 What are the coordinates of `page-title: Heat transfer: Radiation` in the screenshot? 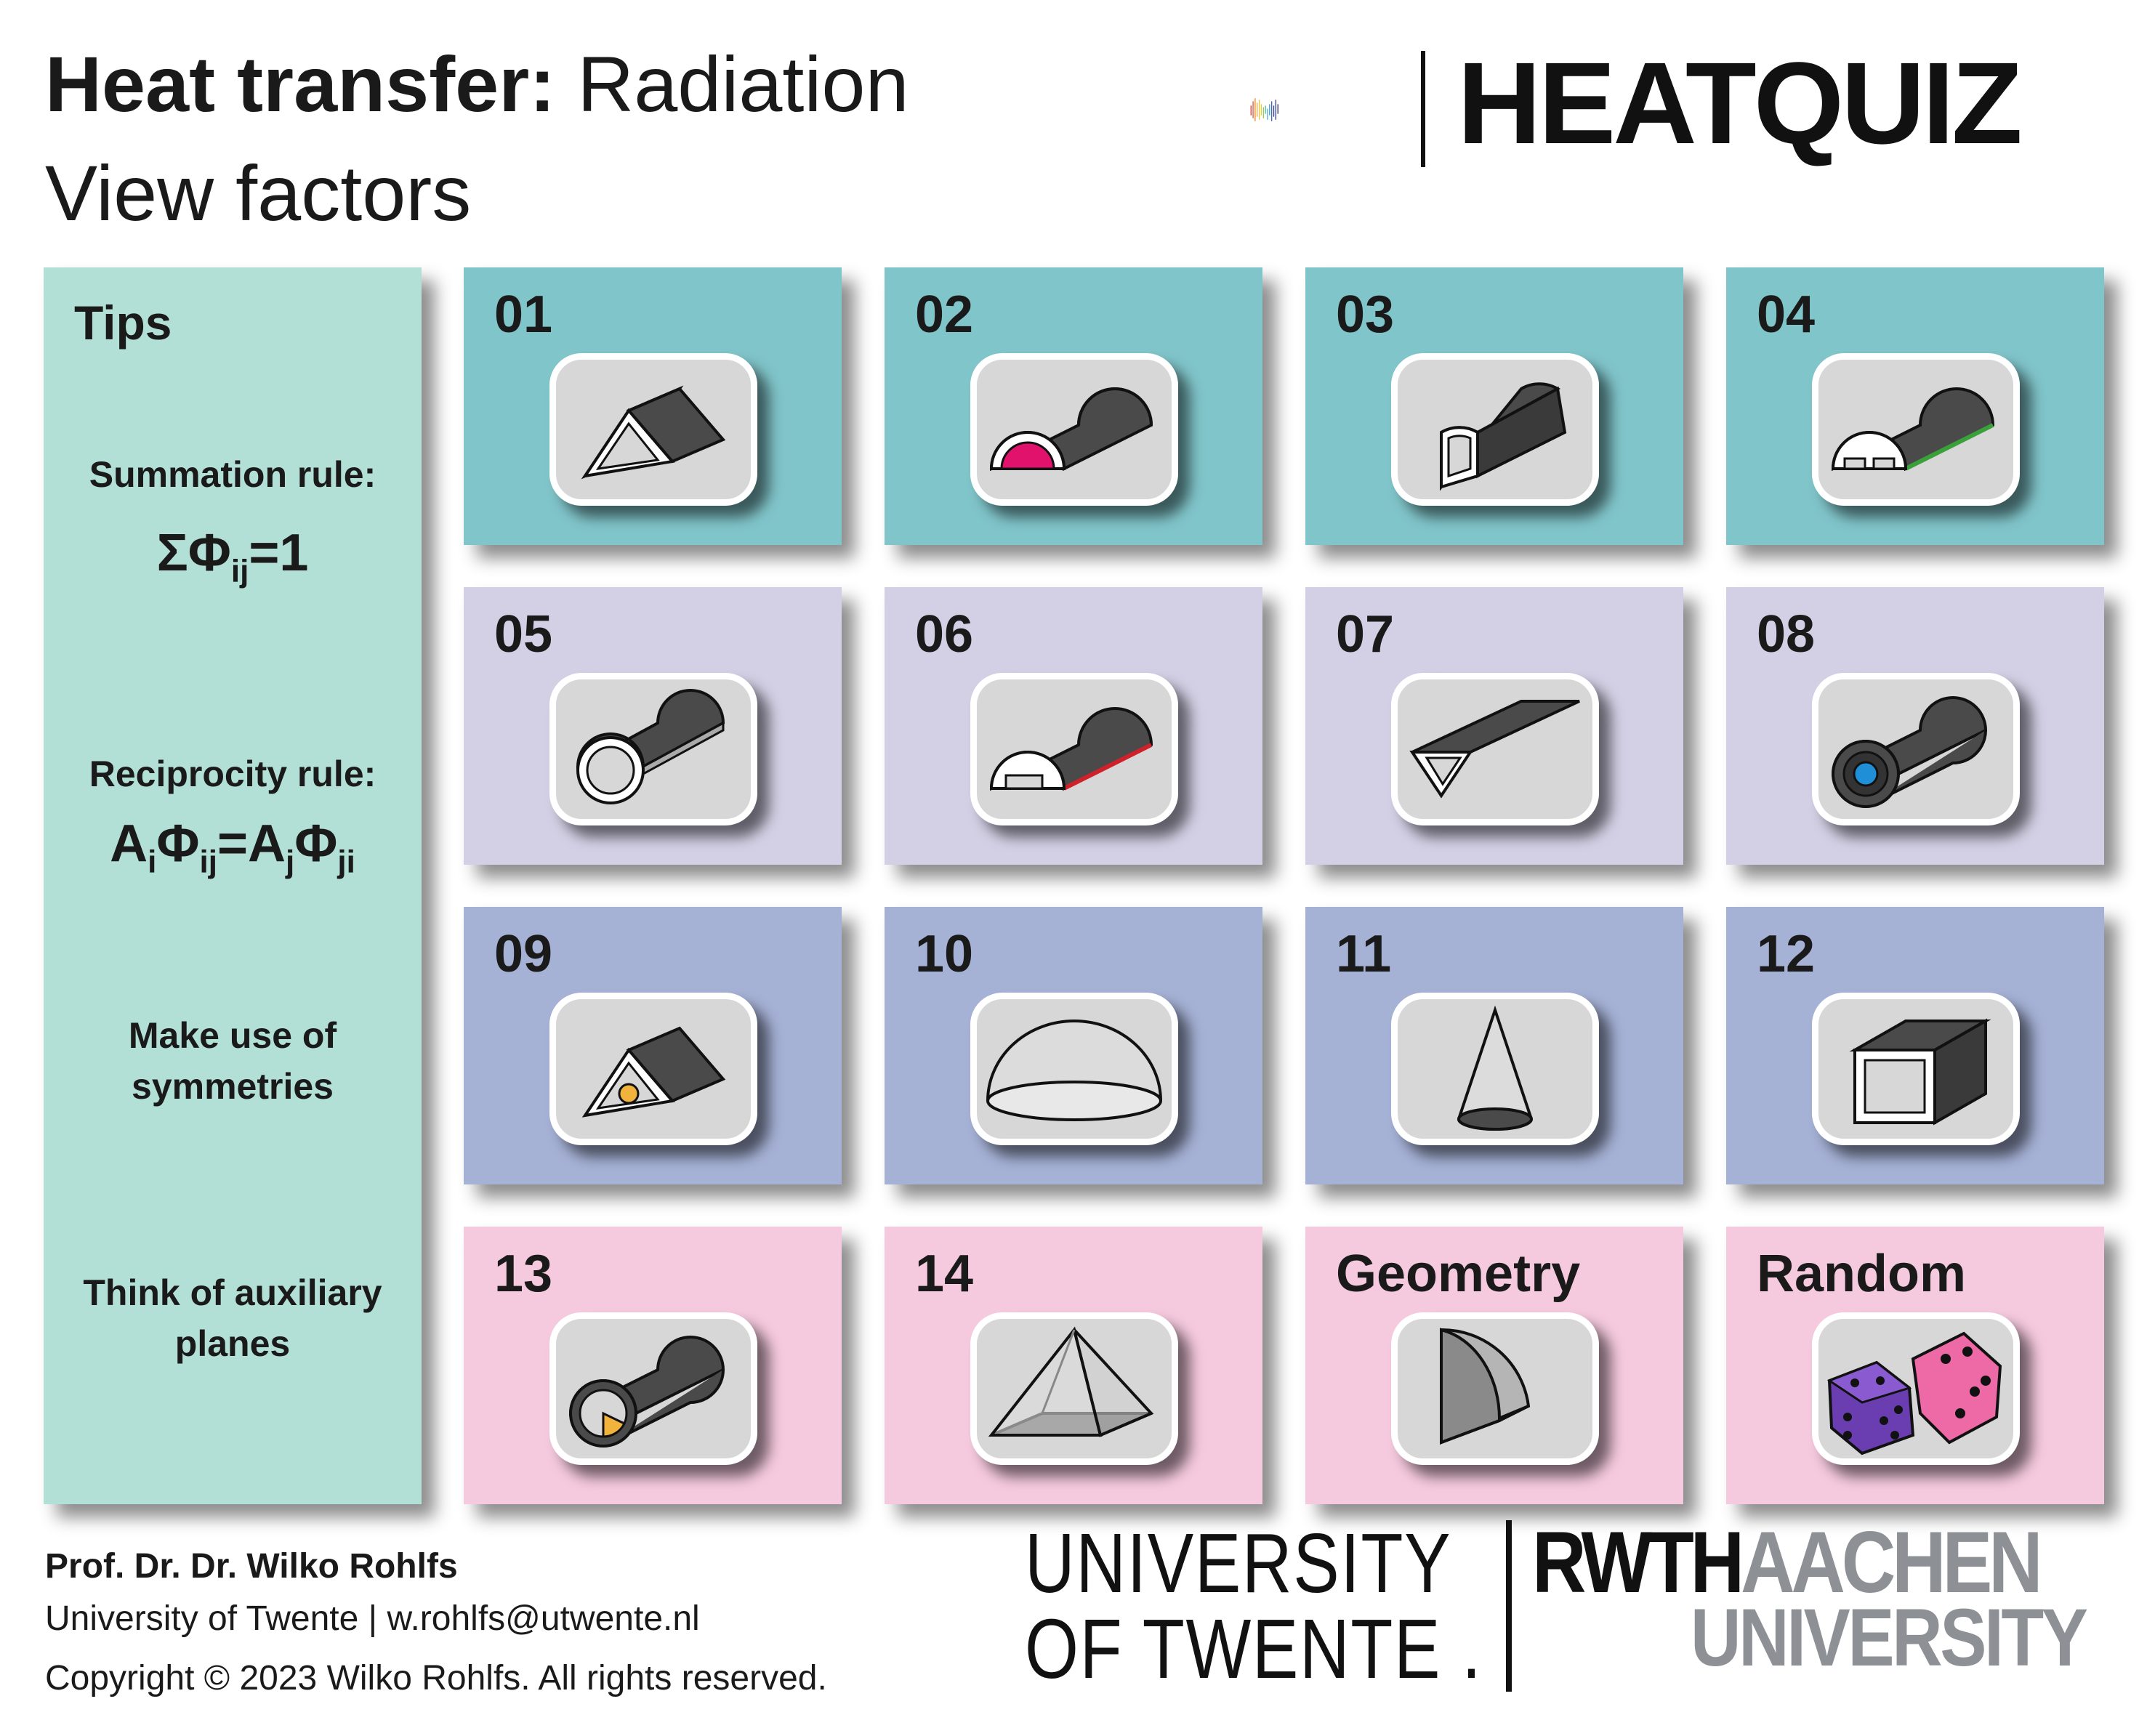 It's located at (477, 84).